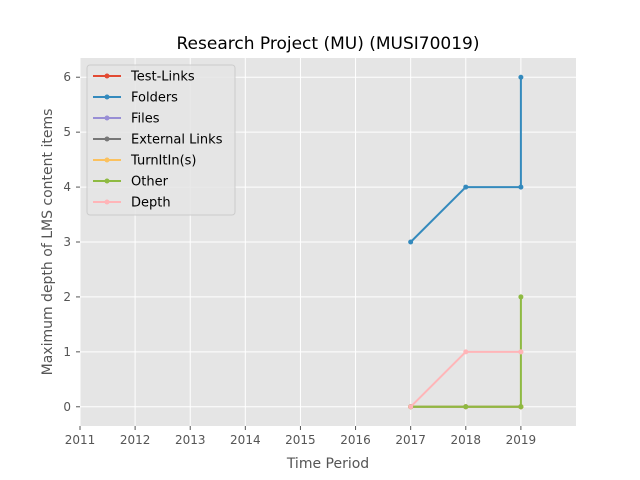 This screenshot has height=480, width=640. Describe the element at coordinates (245, 440) in the screenshot. I see `x-tick-label: 2014` at that location.